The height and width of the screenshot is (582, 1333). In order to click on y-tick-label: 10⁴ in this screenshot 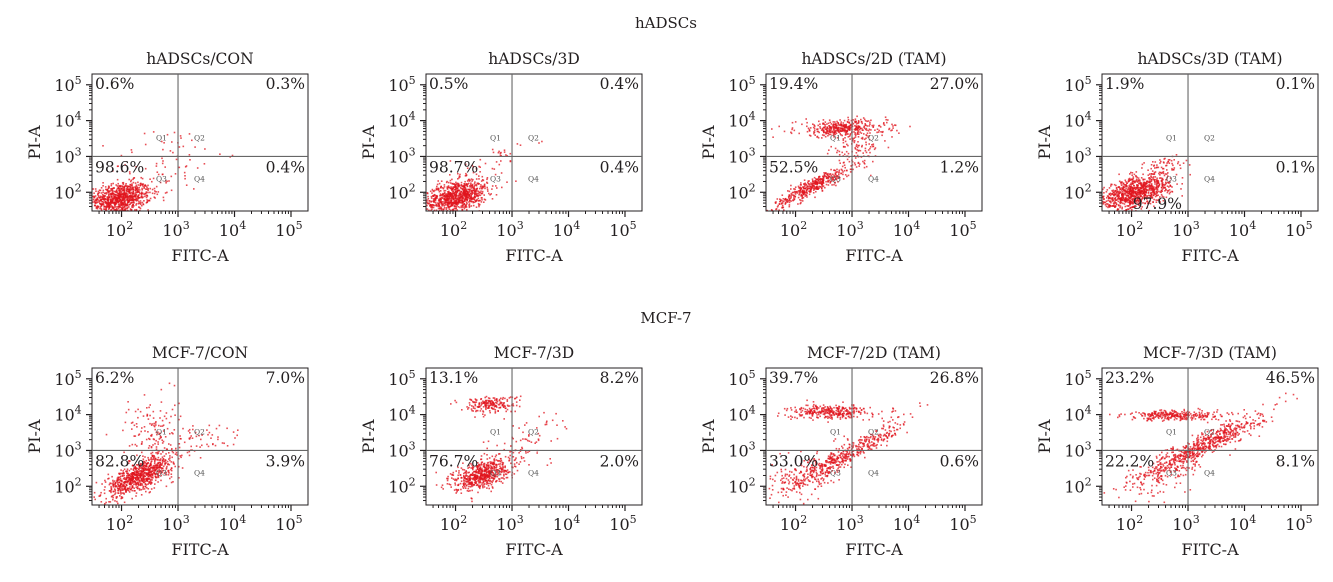, I will do `click(741, 120)`.